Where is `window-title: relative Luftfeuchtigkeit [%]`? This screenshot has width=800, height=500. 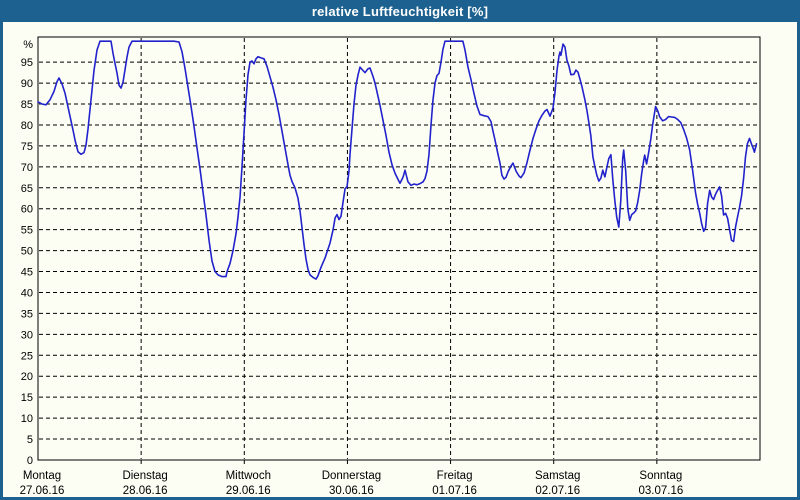 window-title: relative Luftfeuchtigkeit [%] is located at coordinates (400, 11).